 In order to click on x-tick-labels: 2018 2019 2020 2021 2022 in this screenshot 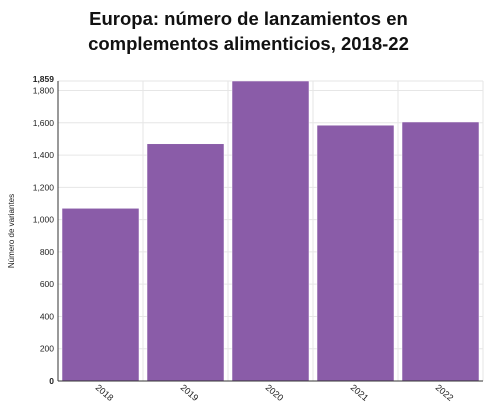, I will do `click(275, 392)`.